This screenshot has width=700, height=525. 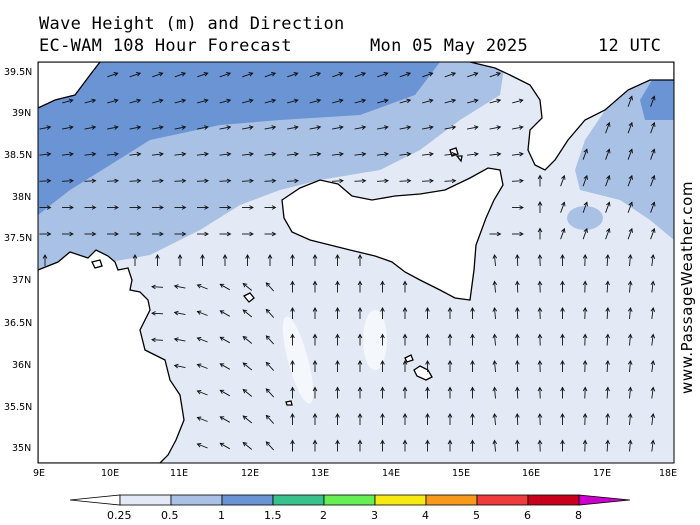 What do you see at coordinates (192, 24) in the screenshot?
I see `chart-title: Wave Height (m) and Direction` at bounding box center [192, 24].